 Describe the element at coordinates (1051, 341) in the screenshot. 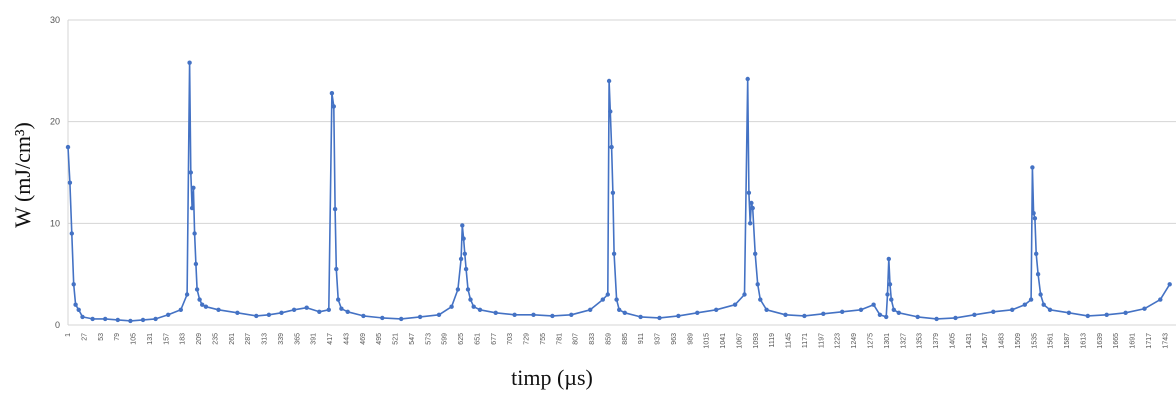

I see `x-tick-label: 1561` at that location.